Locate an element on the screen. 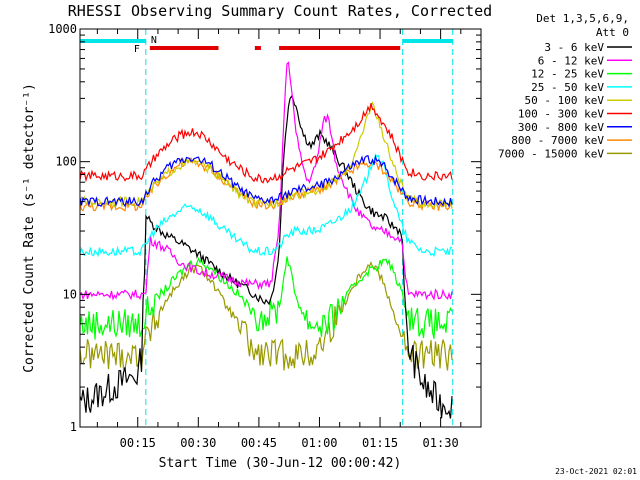 This screenshot has width=640, height=480. legend-label: 25 - 50 keV is located at coordinates (567, 87).